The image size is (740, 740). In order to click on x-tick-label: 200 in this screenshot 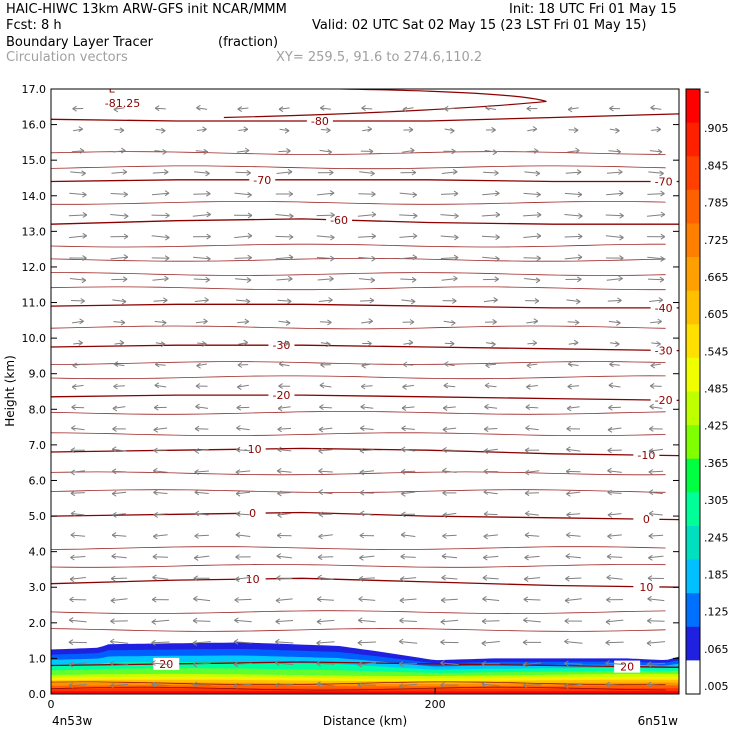, I will do `click(435, 704)`.